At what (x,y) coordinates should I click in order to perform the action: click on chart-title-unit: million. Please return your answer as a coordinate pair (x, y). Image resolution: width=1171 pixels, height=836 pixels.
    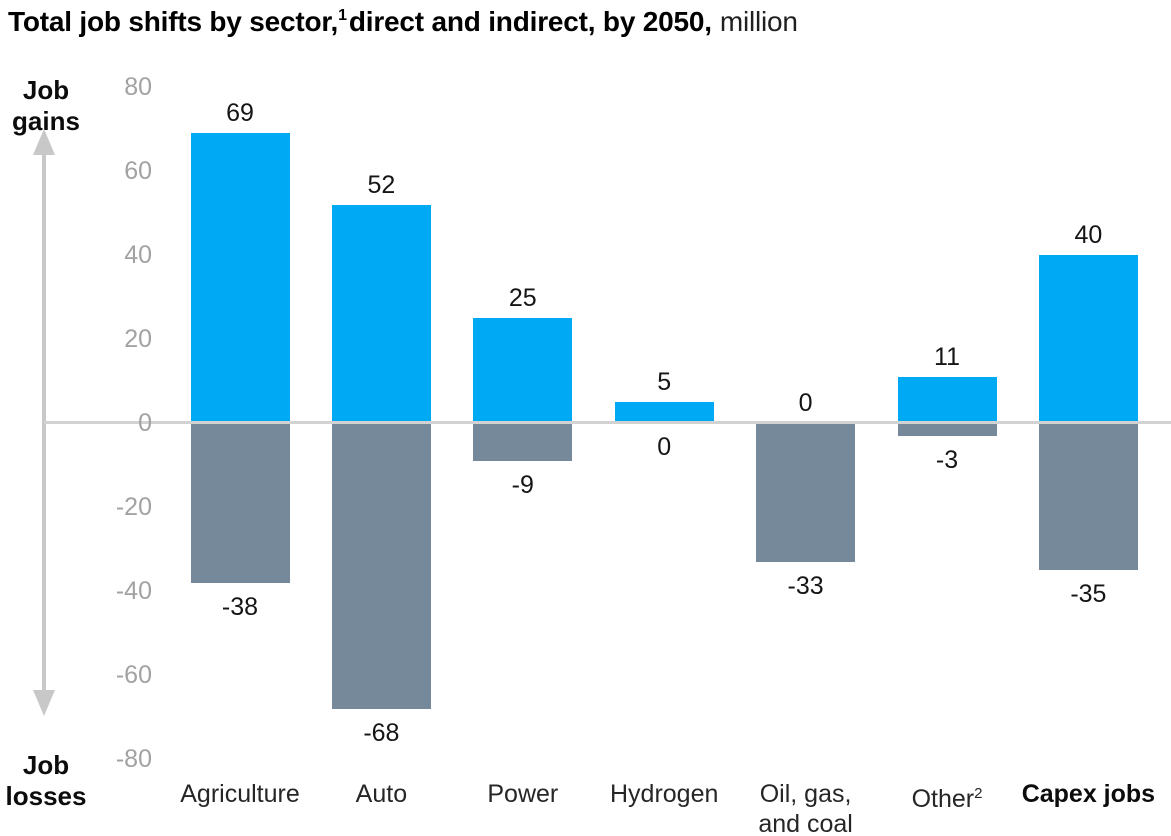
    Looking at the image, I should click on (758, 21).